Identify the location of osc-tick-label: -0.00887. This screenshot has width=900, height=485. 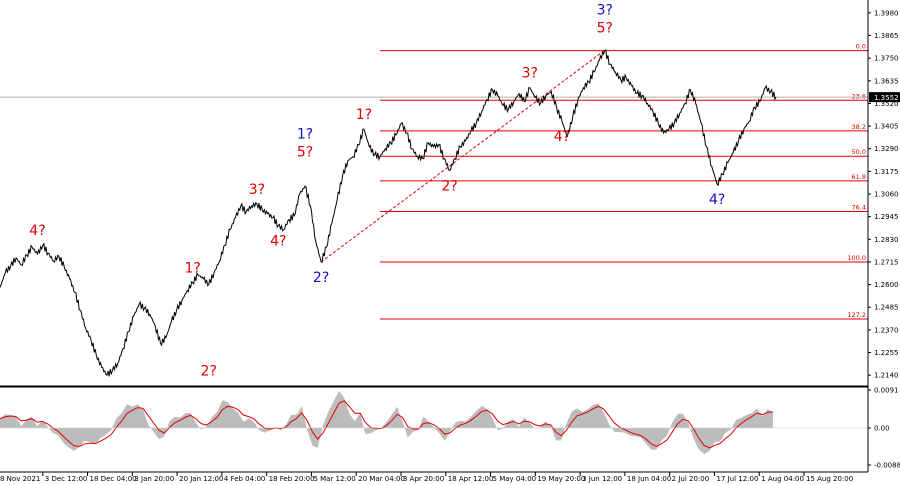
(887, 466).